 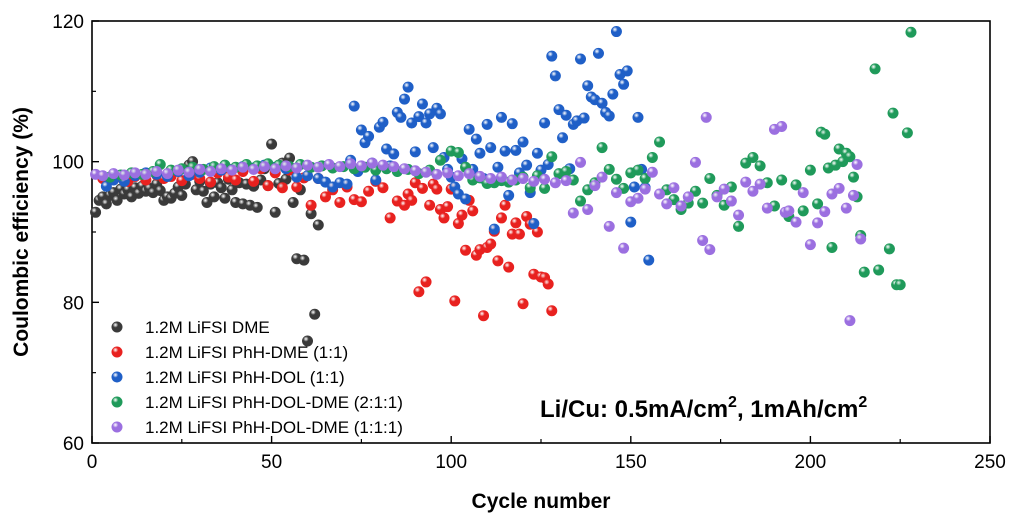 What do you see at coordinates (207, 327) in the screenshot?
I see `legend-label: 1.2M LiFSI DME` at bounding box center [207, 327].